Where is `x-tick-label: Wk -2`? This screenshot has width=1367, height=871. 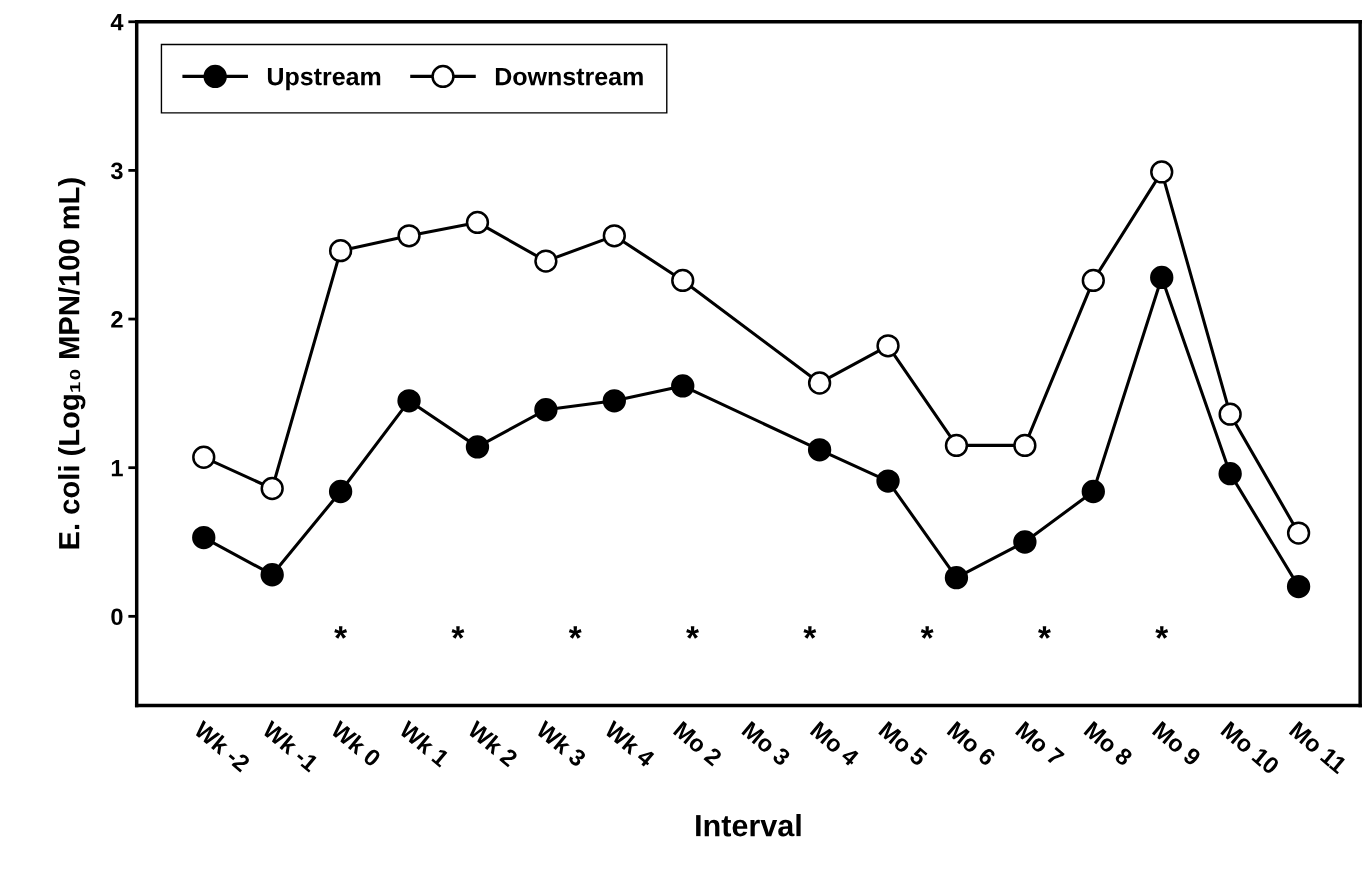 x-tick-label: Wk -2 is located at coordinates (222, 746).